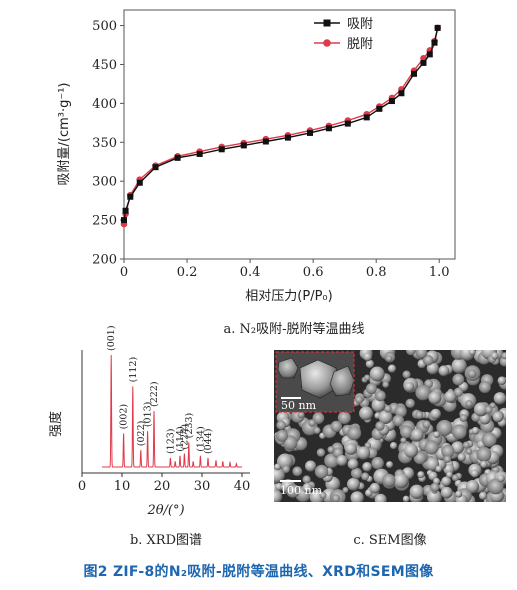  I want to click on peak-label: (044), so click(208, 441).